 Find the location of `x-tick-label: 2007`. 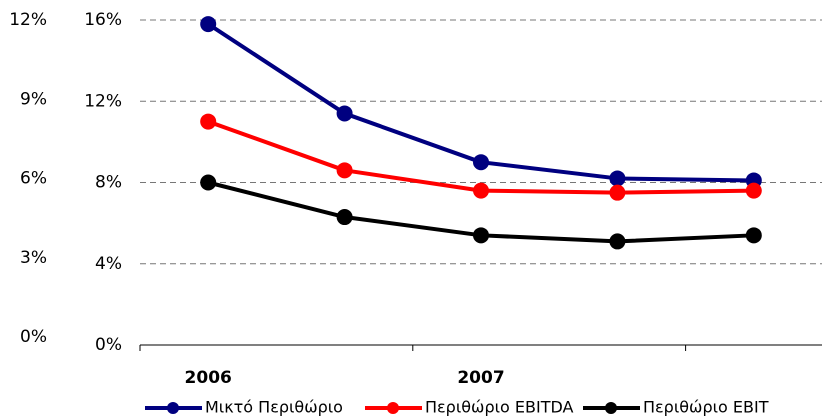

x-tick-label: 2007 is located at coordinates (480, 378).